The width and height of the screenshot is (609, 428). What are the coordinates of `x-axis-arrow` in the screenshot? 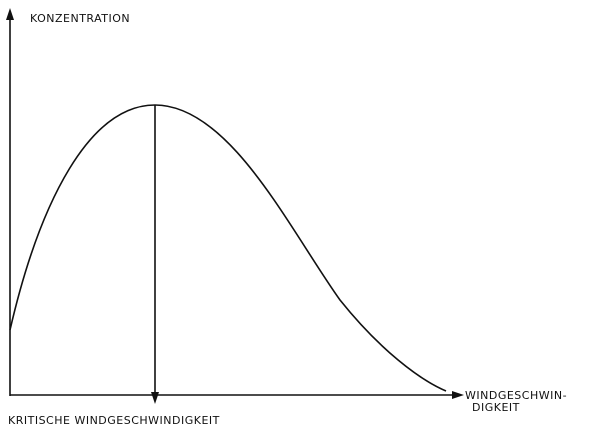 It's located at (458, 395).